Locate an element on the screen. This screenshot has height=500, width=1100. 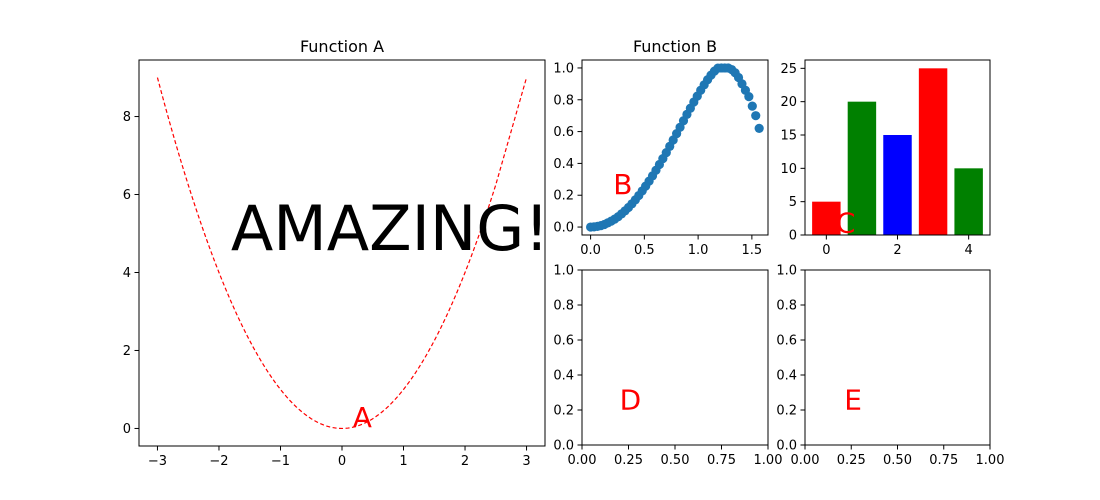
subplot-title: Function B is located at coordinates (675, 46).